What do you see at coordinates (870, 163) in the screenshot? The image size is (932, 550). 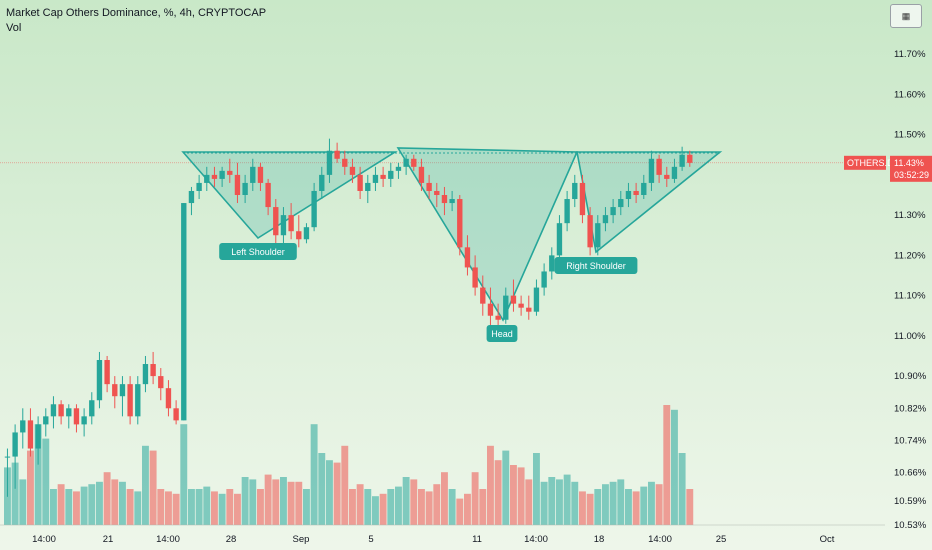 I see `symbol-tag: OTHERS.D` at bounding box center [870, 163].